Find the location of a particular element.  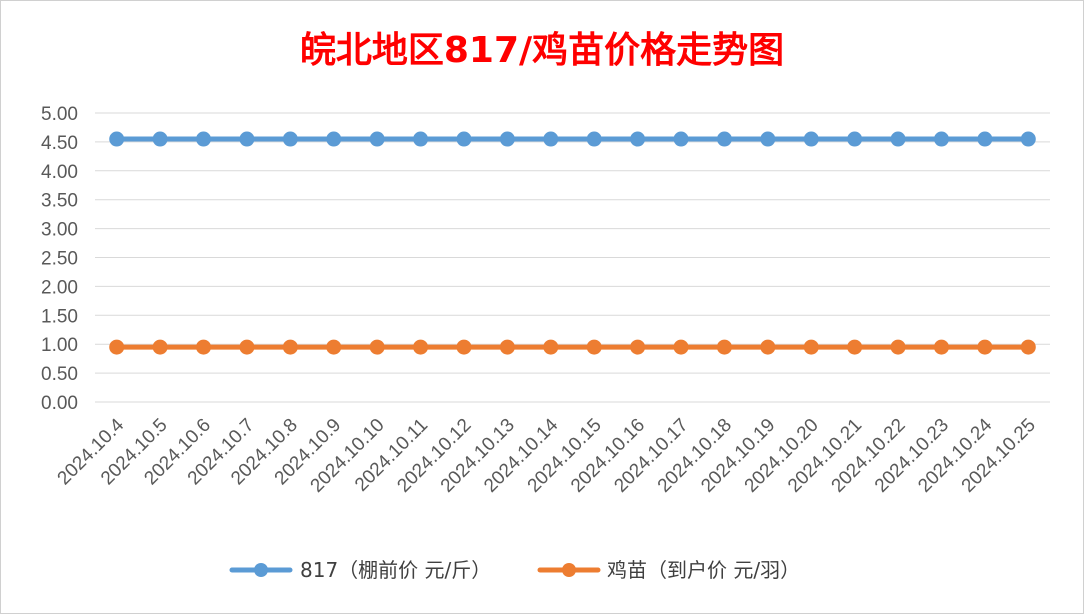

y-tick-label: 1.50 is located at coordinates (59, 316).